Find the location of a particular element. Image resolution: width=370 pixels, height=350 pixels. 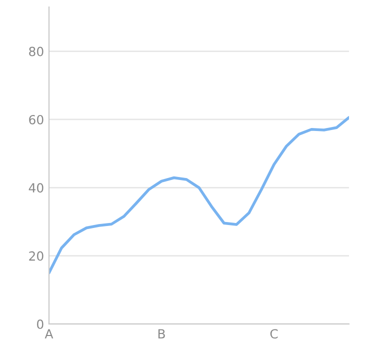

x-tick-label: A is located at coordinates (49, 333).